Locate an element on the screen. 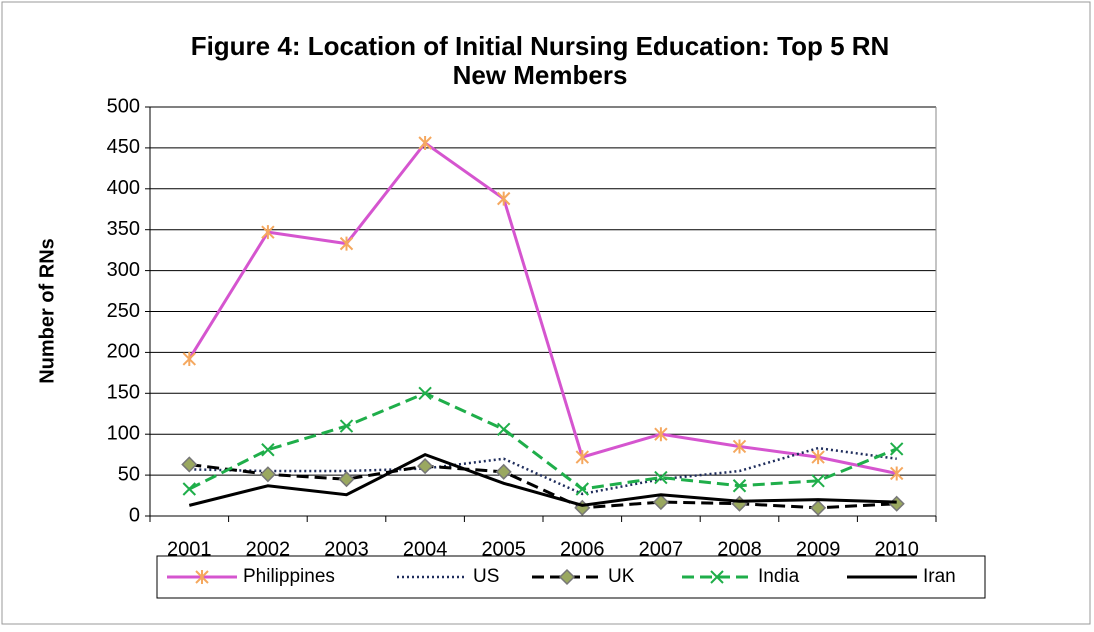  y-axis-label: Number of RNs is located at coordinates (47, 311).